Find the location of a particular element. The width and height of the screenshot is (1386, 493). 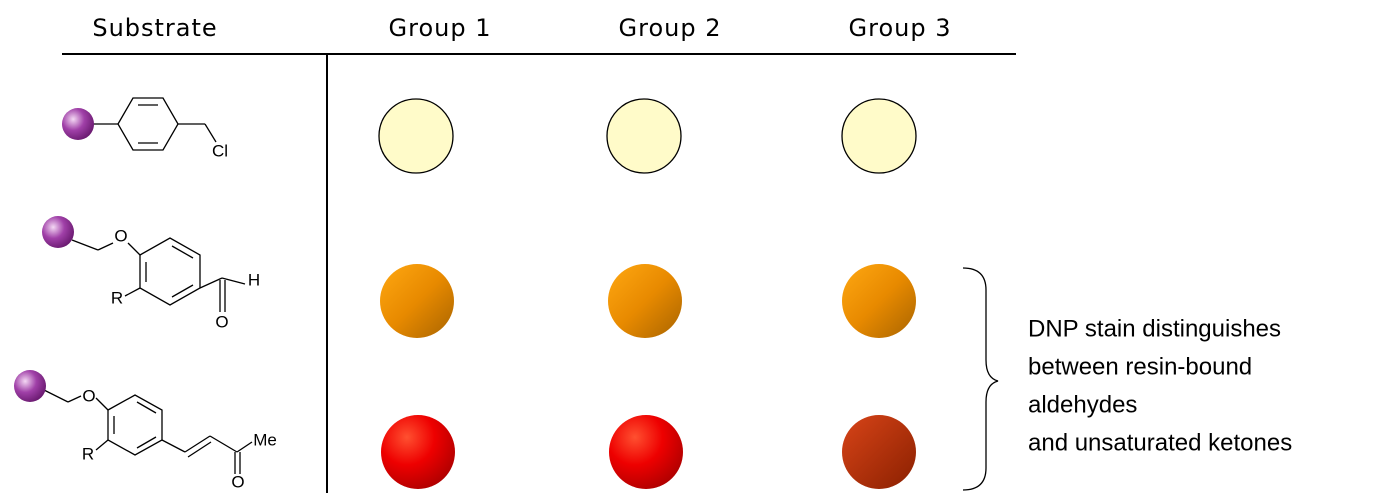

annotation-line: between resin-bound is located at coordinates (1140, 366).